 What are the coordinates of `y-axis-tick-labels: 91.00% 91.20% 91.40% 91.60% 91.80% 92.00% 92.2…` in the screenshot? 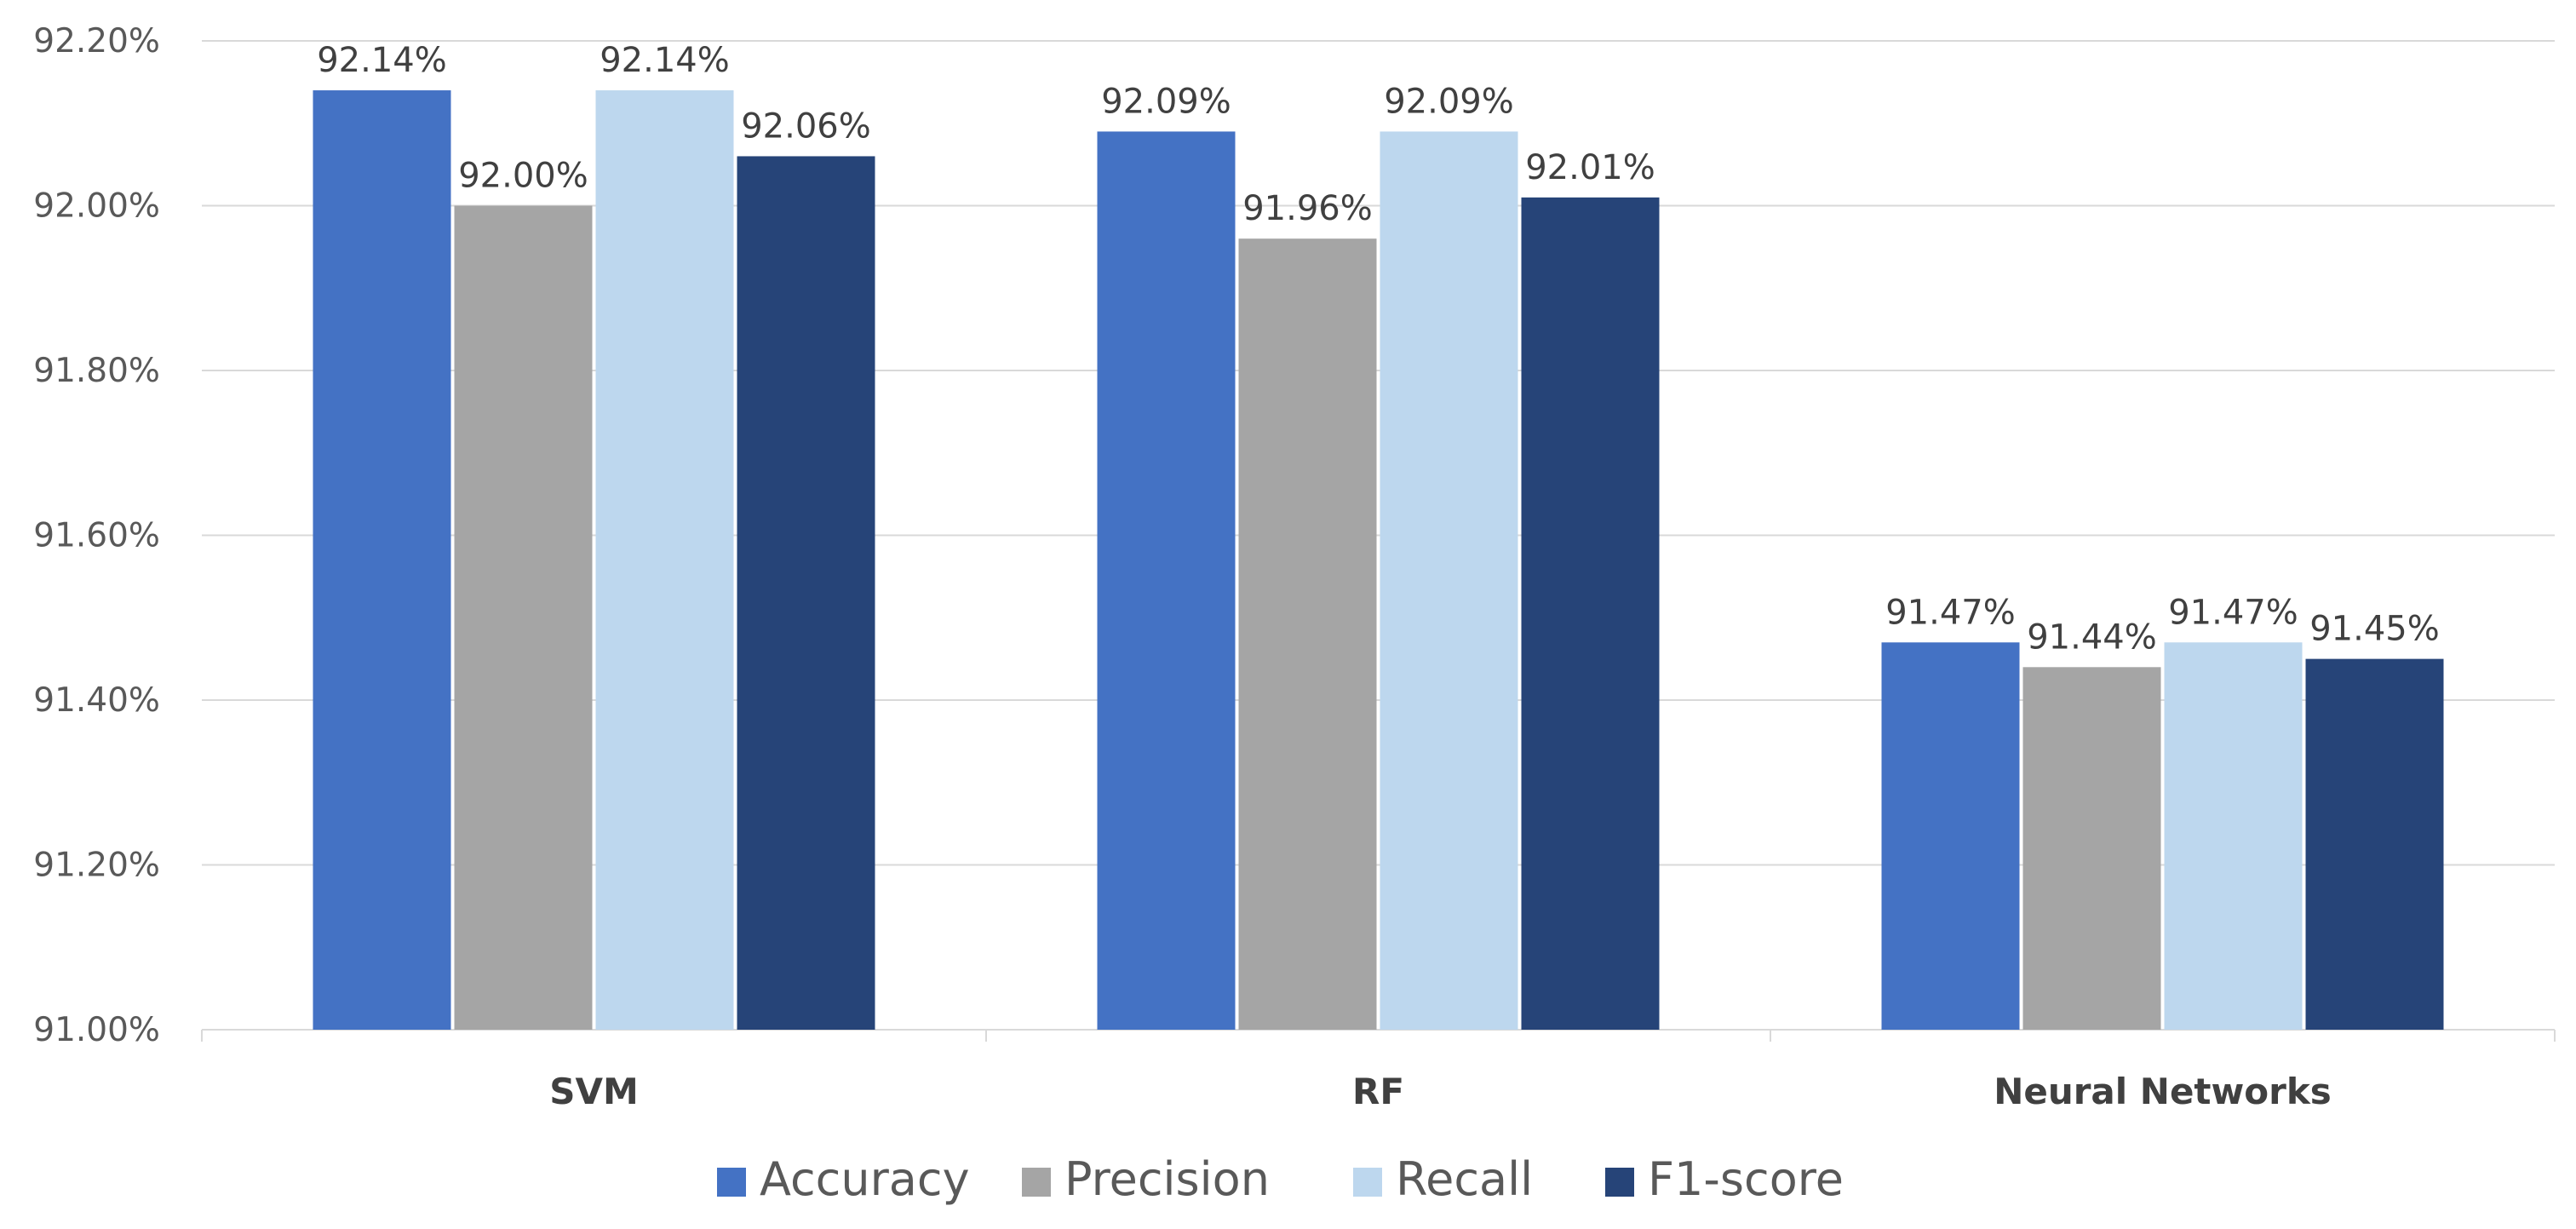 It's located at (96, 536).